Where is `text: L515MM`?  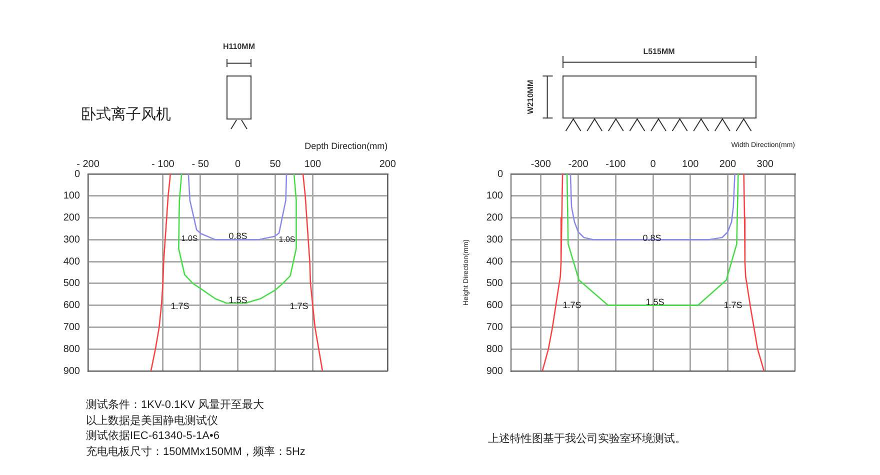
text: L515MM is located at coordinates (659, 52).